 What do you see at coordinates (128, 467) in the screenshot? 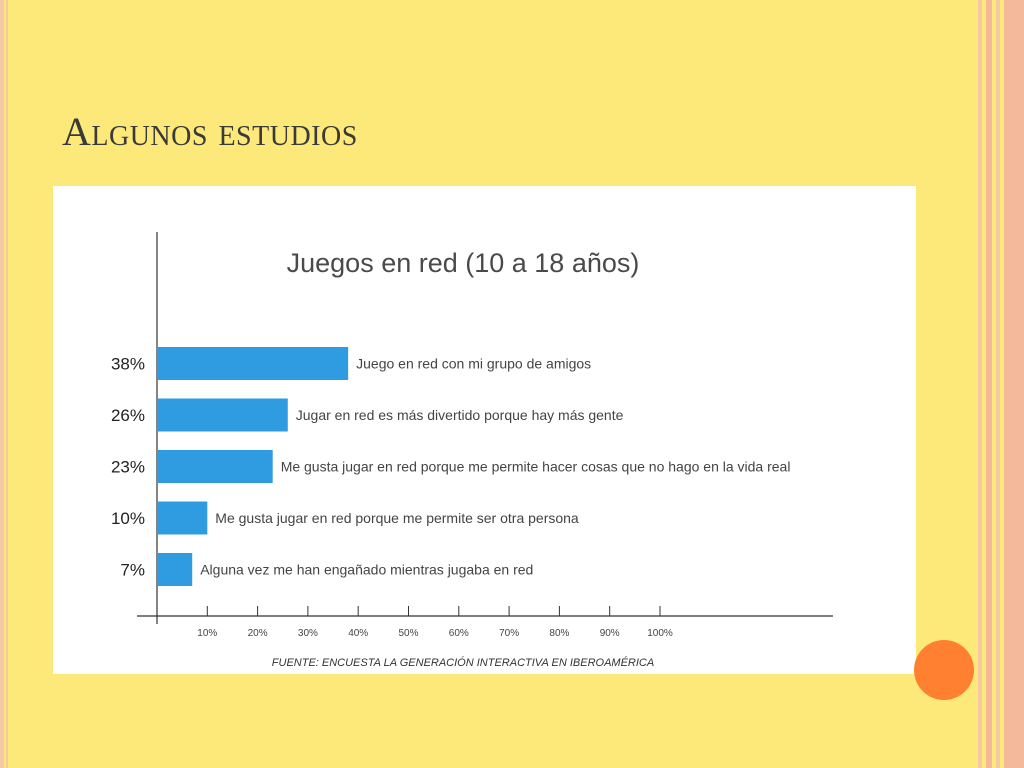
I see `value-label-3: 23%` at bounding box center [128, 467].